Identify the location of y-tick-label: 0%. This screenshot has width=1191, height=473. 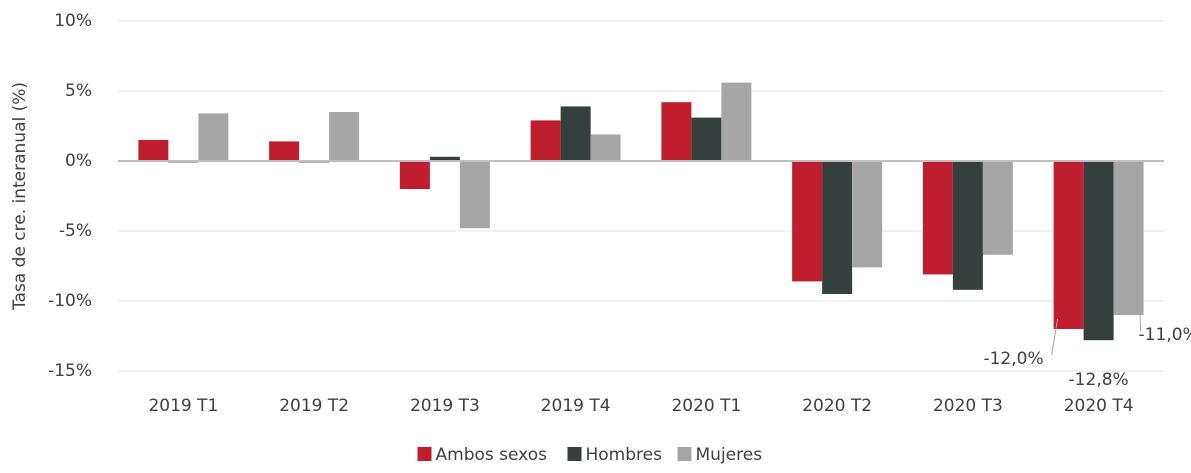
(78, 161).